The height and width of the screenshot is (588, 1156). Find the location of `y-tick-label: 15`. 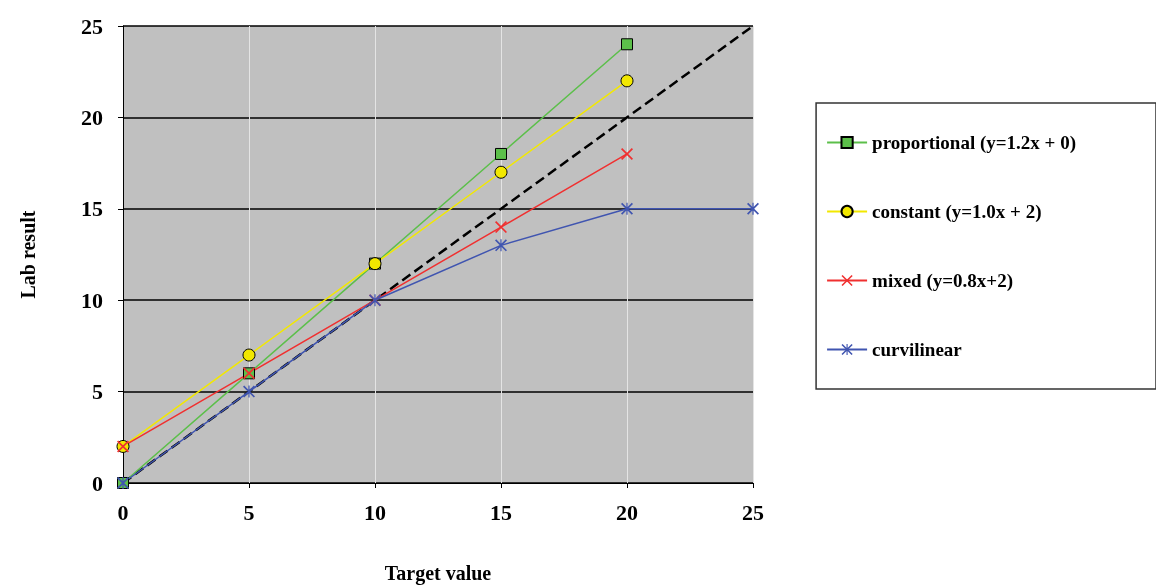

y-tick-label: 15 is located at coordinates (92, 209).